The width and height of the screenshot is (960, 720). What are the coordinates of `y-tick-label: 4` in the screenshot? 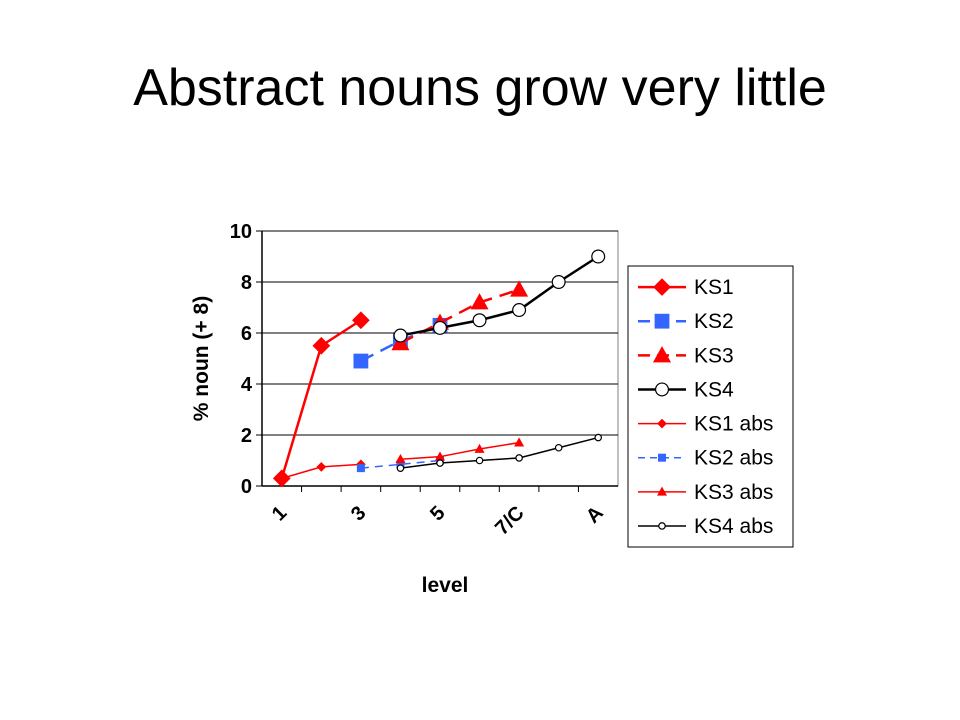 It's located at (247, 385).